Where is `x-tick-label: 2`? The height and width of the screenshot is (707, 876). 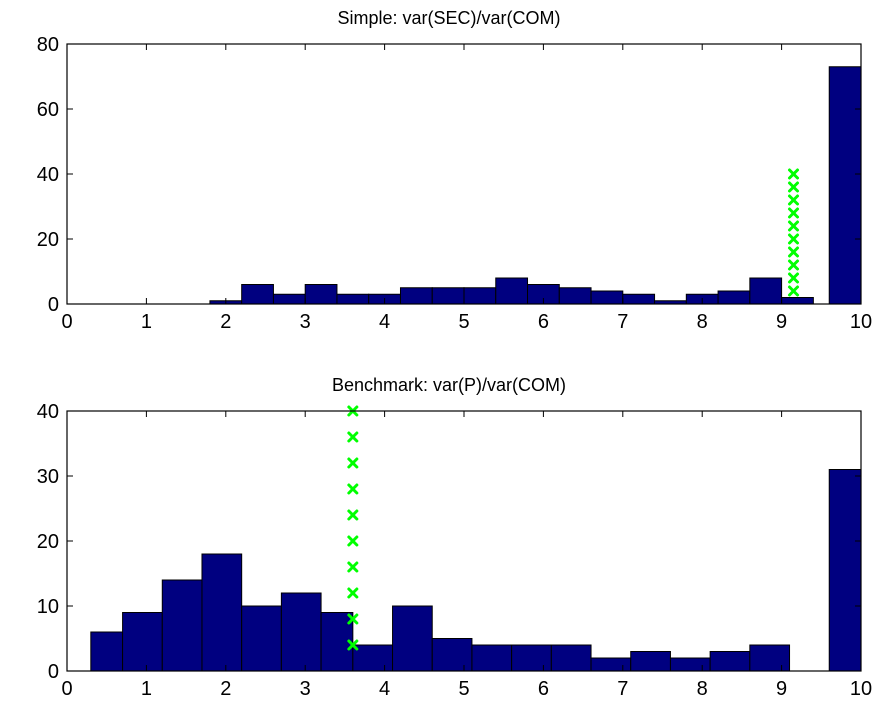 x-tick-label: 2 is located at coordinates (225, 322).